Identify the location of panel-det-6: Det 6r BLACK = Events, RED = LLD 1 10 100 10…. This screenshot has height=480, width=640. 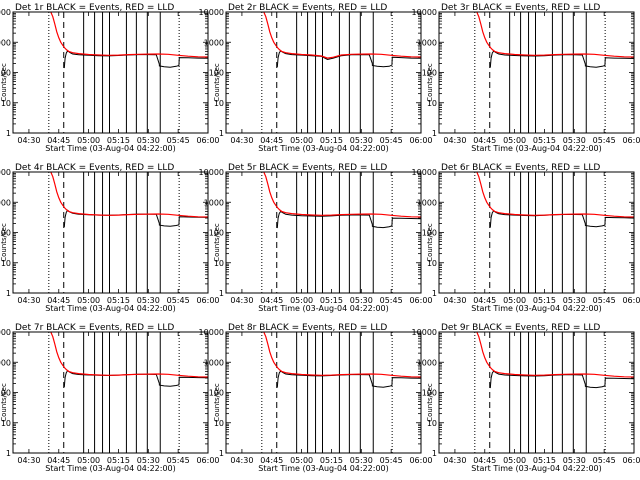
(526, 238).